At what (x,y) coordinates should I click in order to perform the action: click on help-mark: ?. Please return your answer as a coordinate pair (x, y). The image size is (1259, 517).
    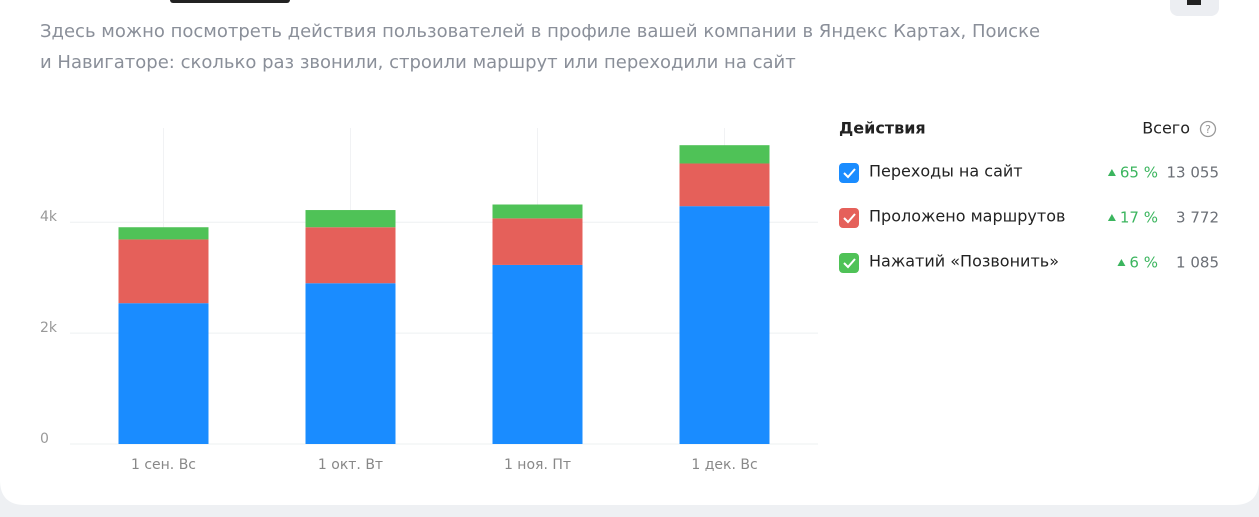
    Looking at the image, I should click on (1208, 129).